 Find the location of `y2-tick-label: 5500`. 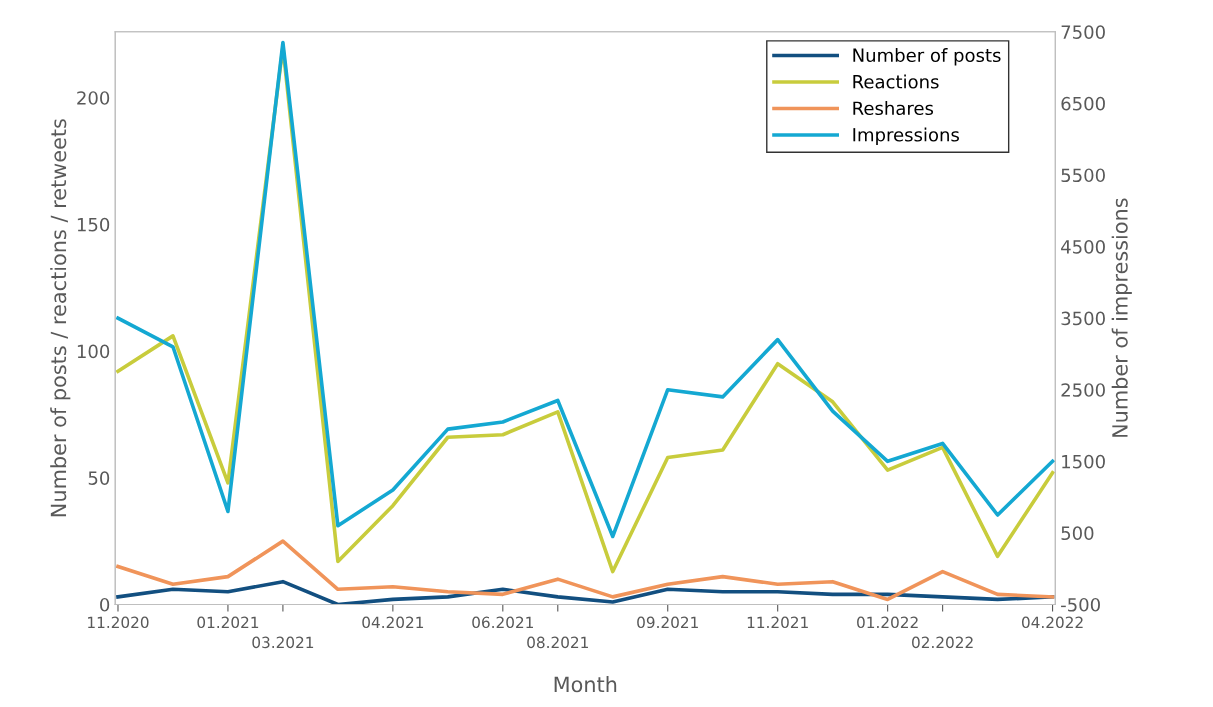

y2-tick-label: 5500 is located at coordinates (1083, 175).